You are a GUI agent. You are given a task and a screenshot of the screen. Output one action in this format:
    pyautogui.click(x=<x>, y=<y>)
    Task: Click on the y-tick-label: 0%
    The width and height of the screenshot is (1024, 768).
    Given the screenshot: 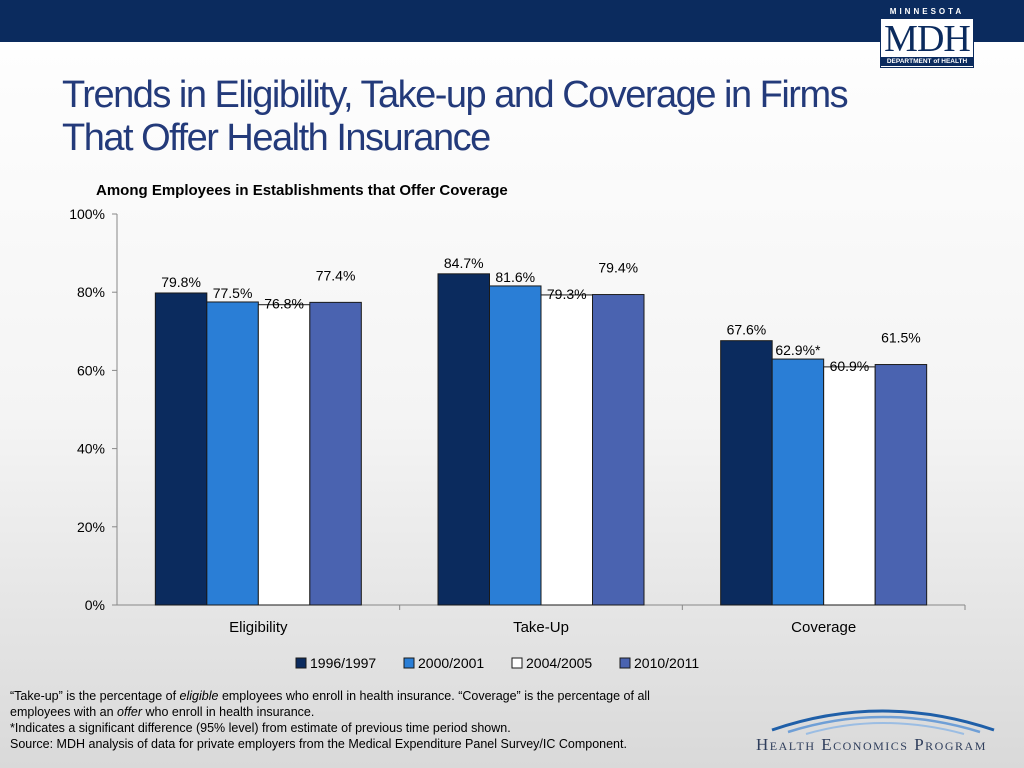 What is the action you would take?
    pyautogui.click(x=95, y=605)
    